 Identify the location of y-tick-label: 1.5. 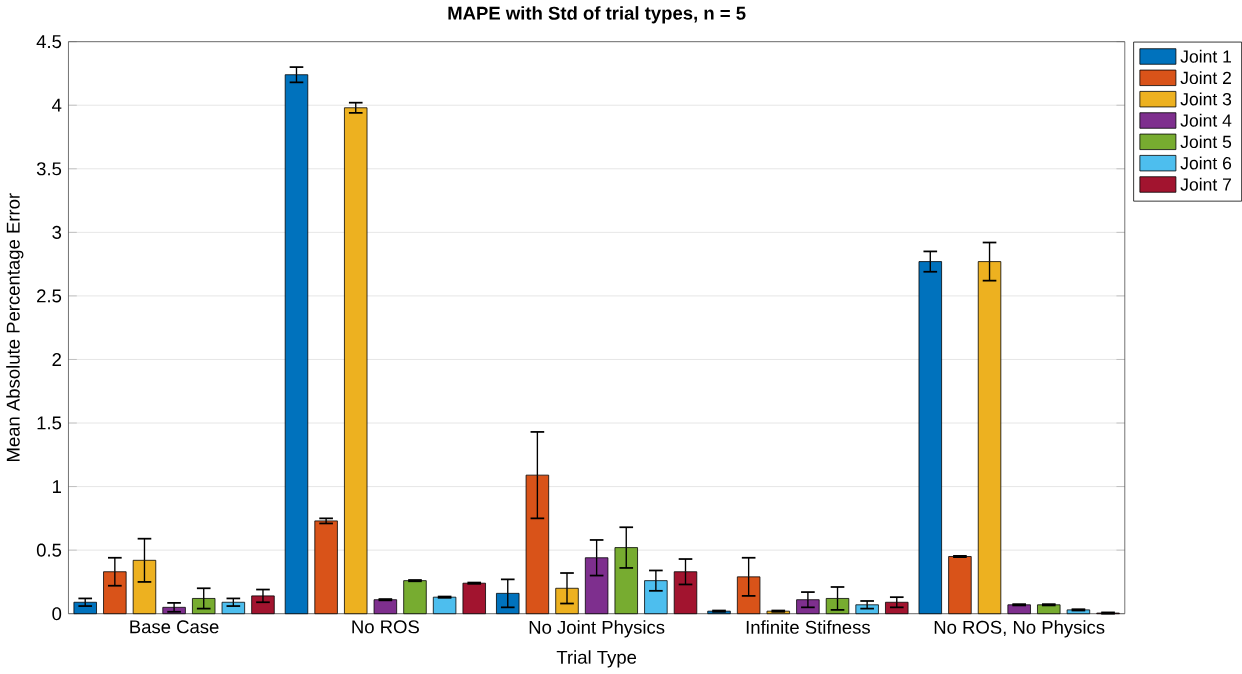
(49, 423).